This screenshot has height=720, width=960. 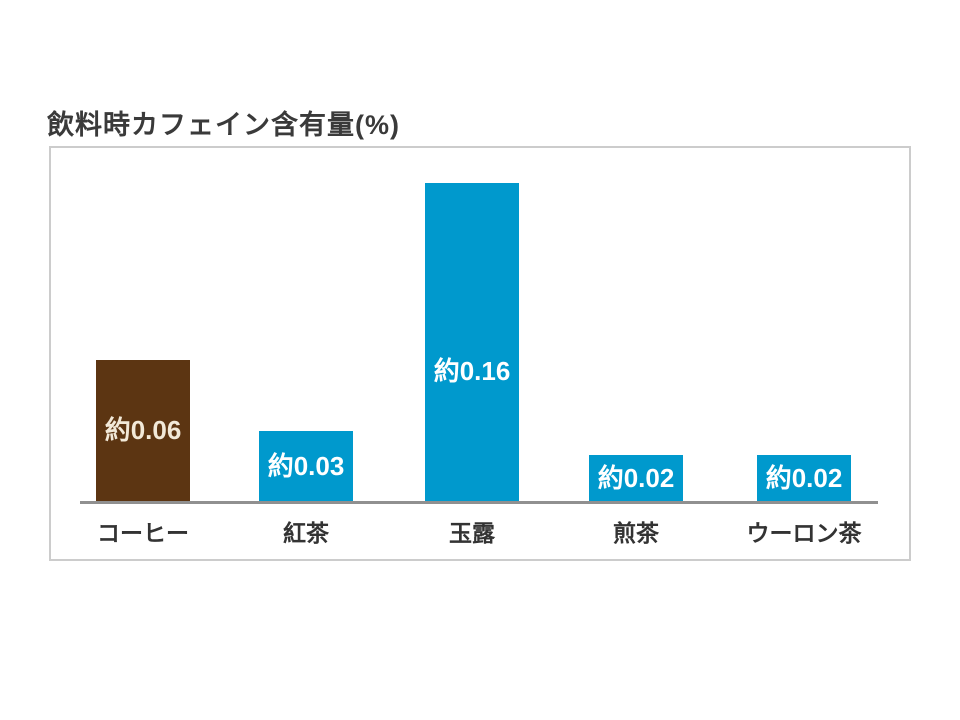 I want to click on category-label: コーヒー, so click(x=143, y=533).